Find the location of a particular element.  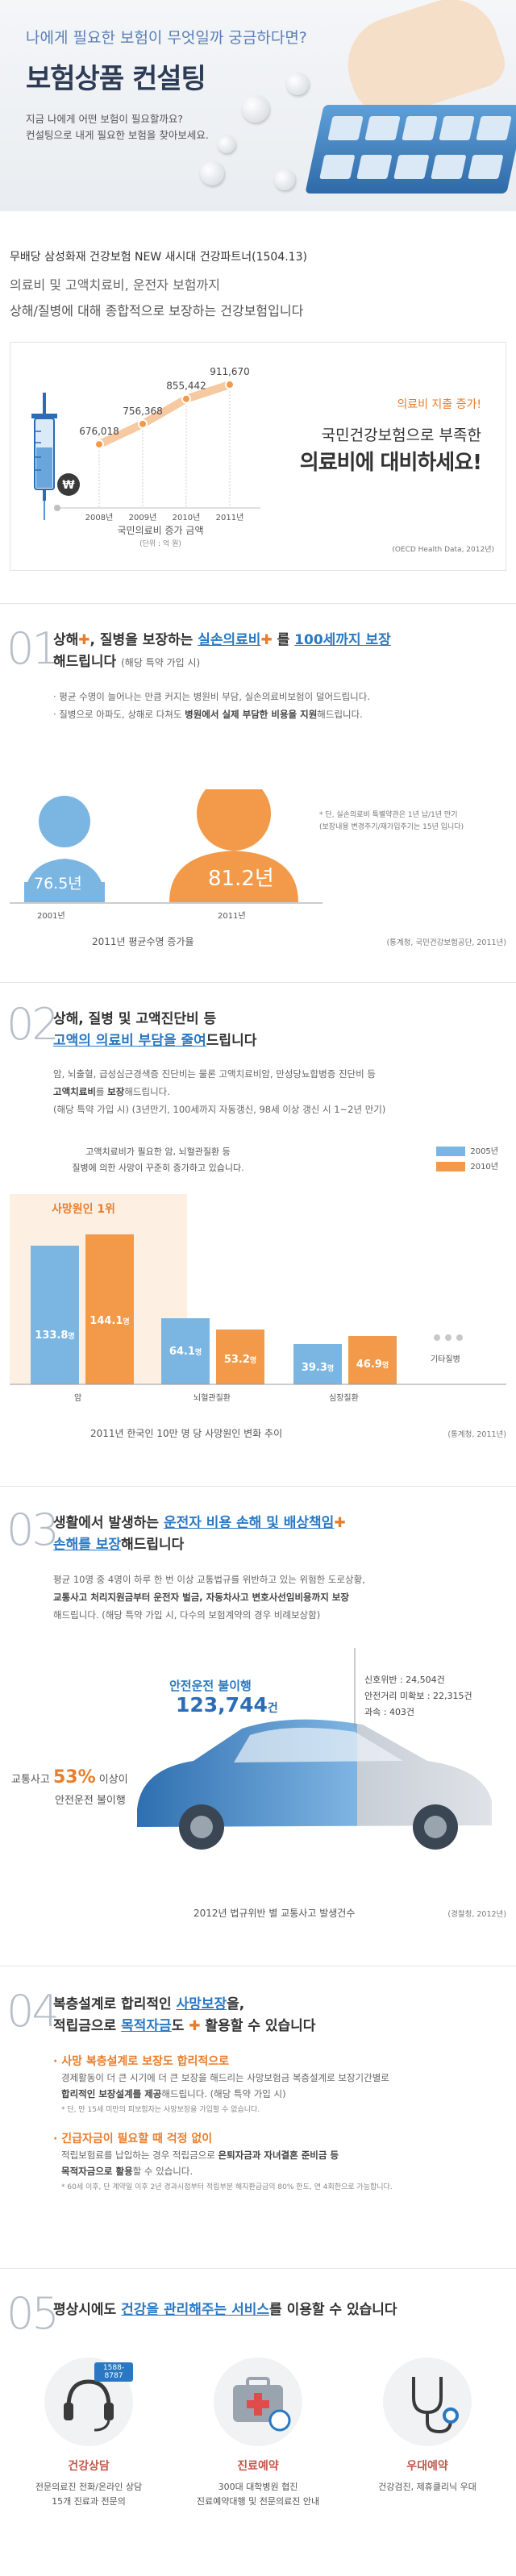

plus-icon: ✚ is located at coordinates (195, 2026).